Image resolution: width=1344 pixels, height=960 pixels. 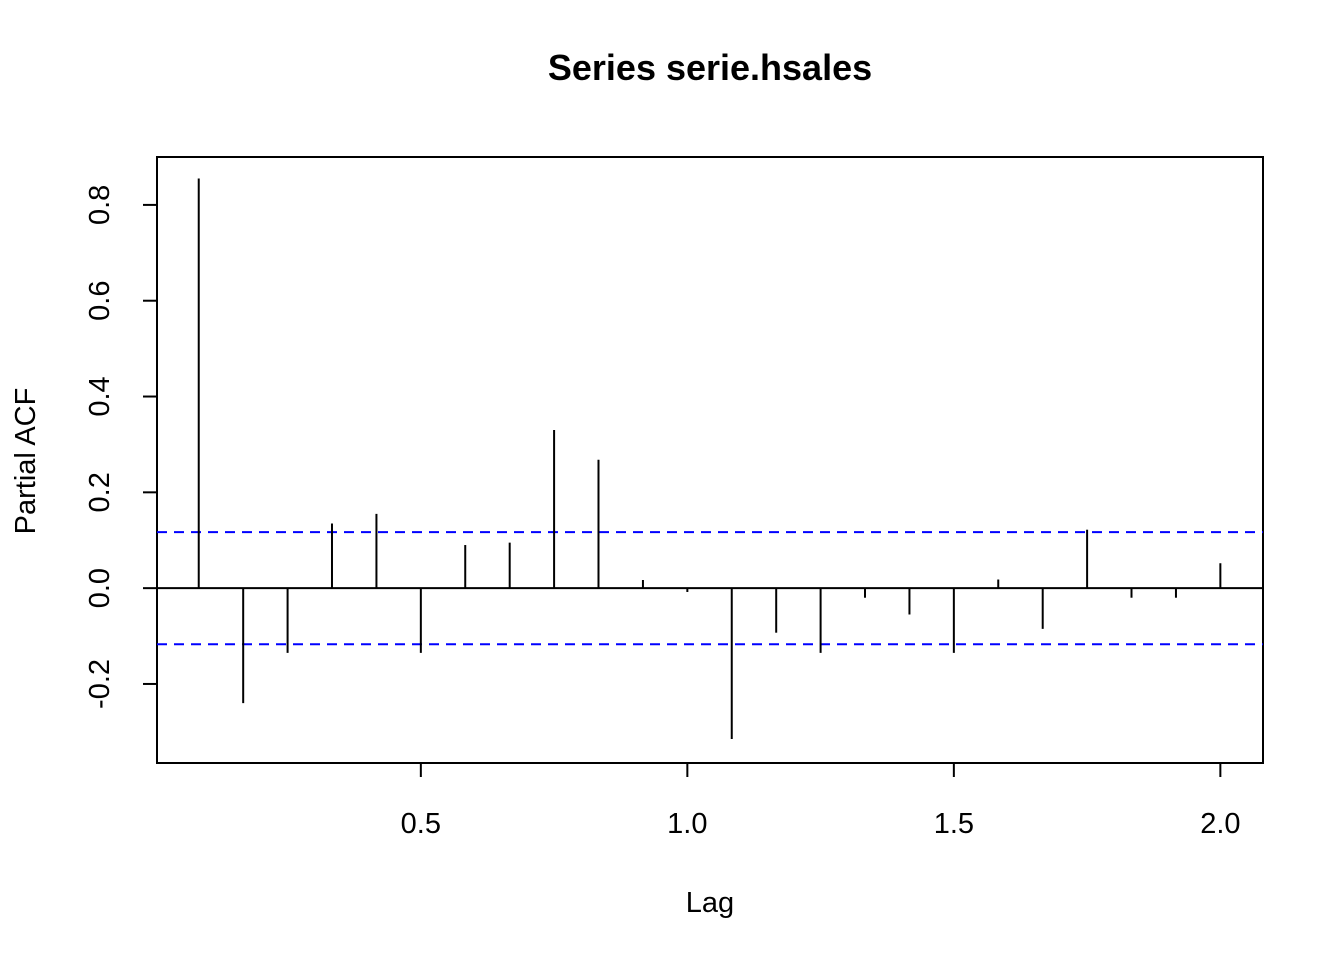 What do you see at coordinates (26, 461) in the screenshot?
I see `y-axis-label: Partial ACF` at bounding box center [26, 461].